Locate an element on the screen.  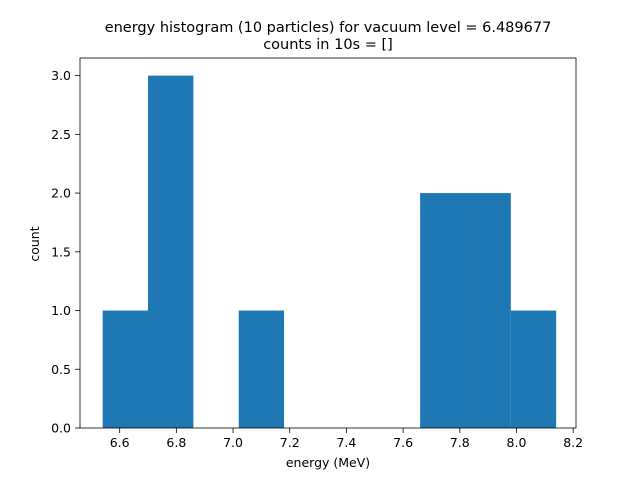
x-tick-label: 6.8 is located at coordinates (176, 442).